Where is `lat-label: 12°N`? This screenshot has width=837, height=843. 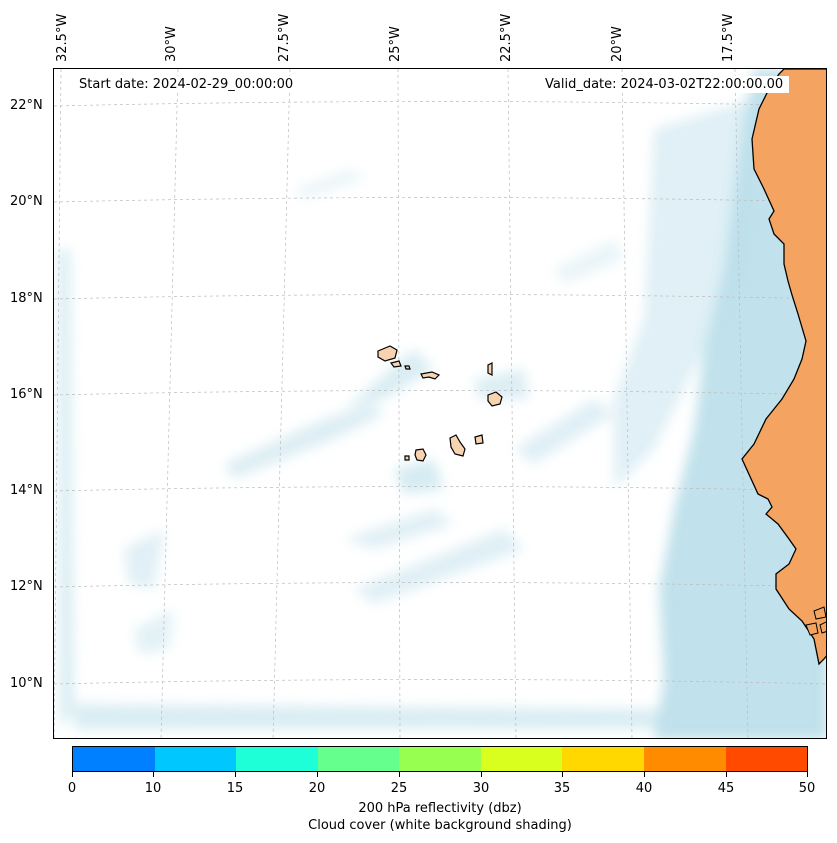
lat-label: 12°N is located at coordinates (26, 586).